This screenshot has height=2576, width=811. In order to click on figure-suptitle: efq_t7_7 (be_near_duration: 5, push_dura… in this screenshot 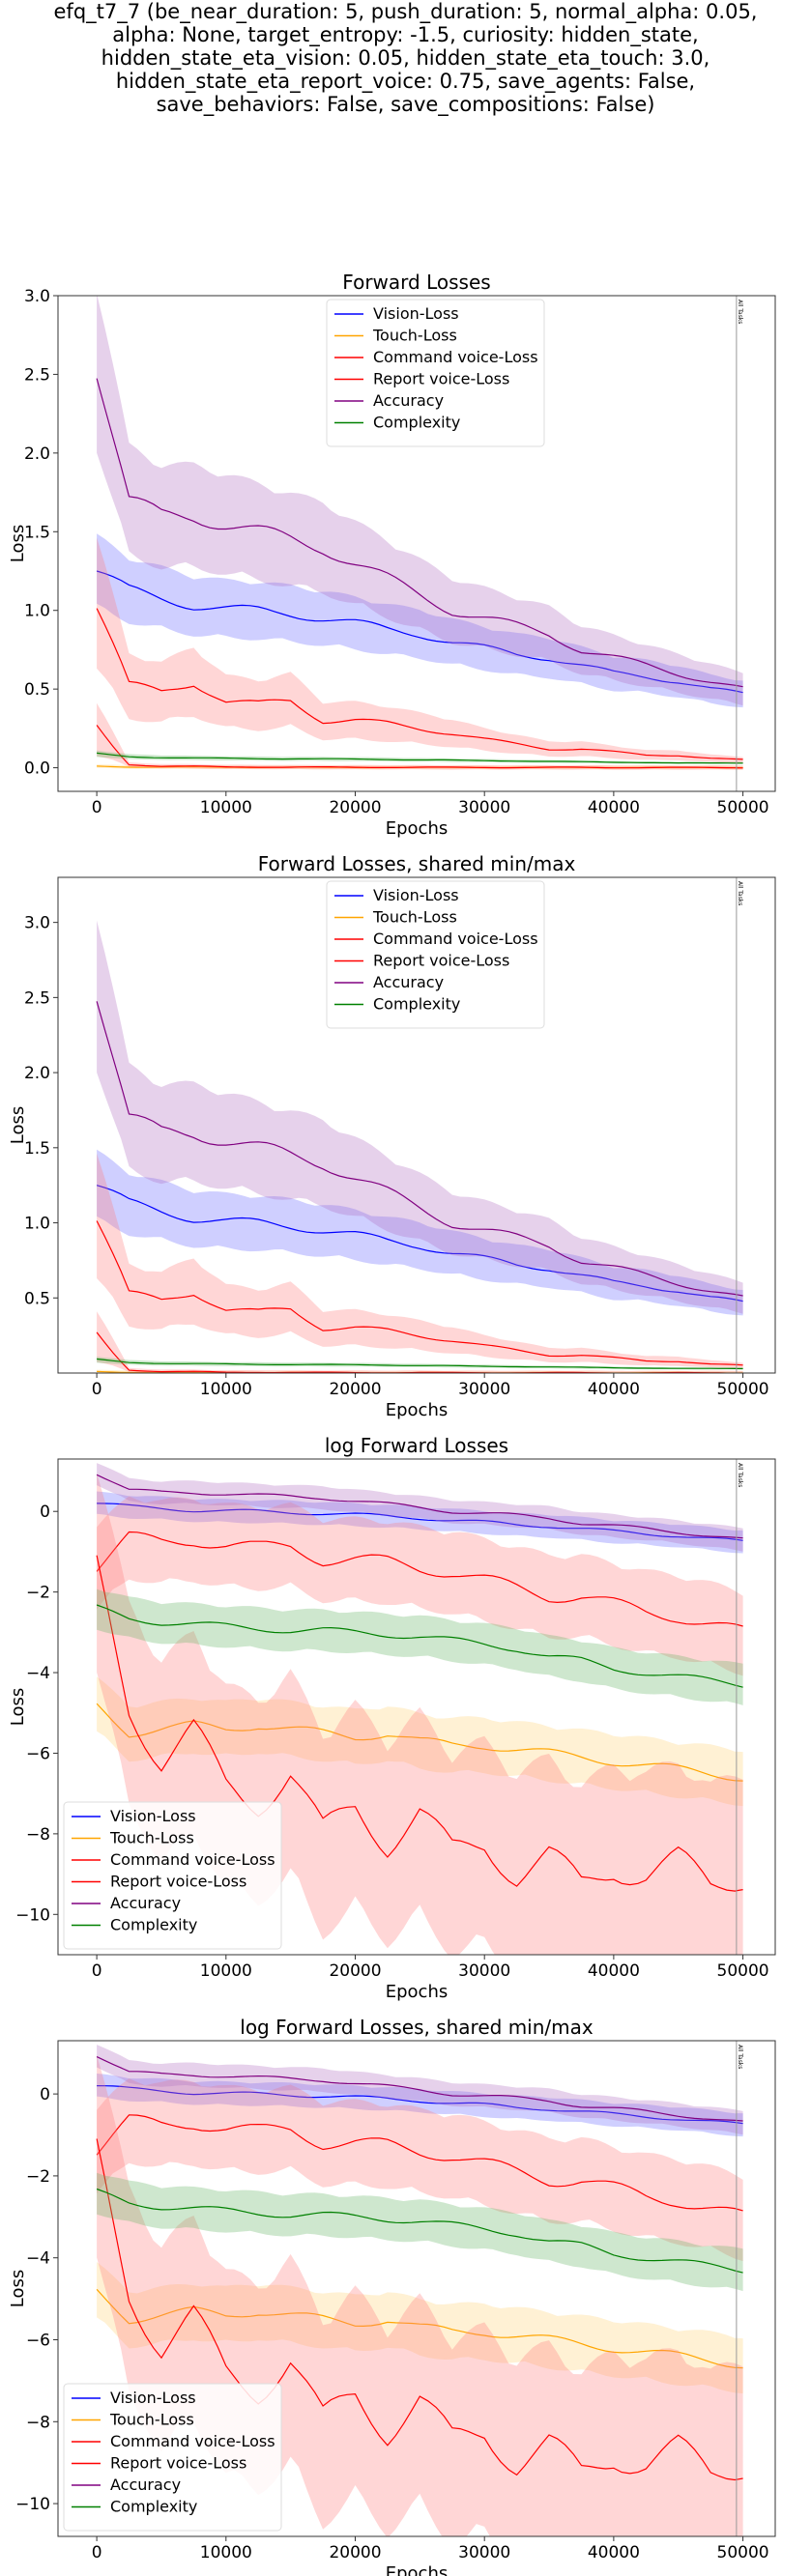, I will do `click(405, 58)`.